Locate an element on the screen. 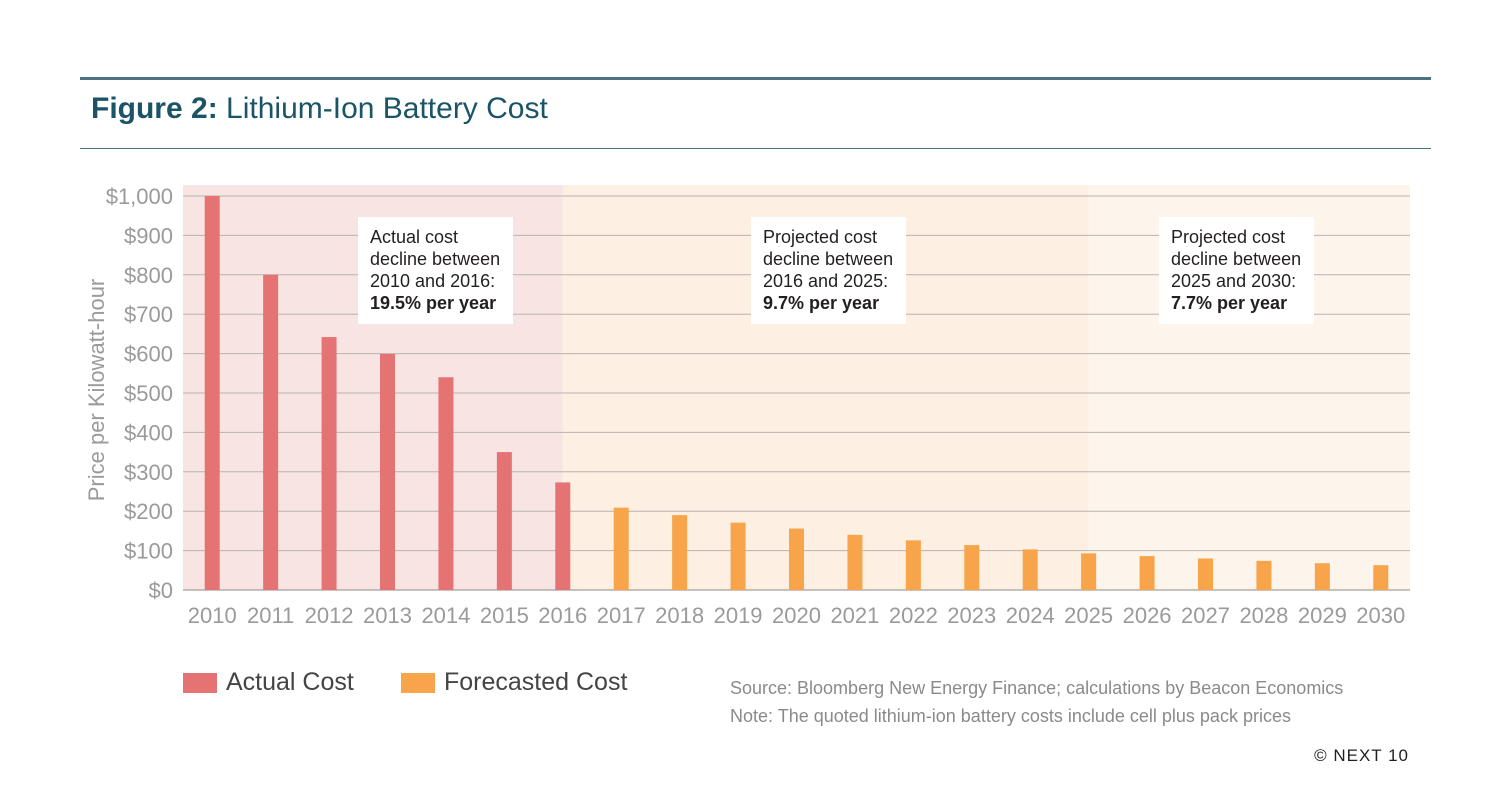 The image size is (1509, 799). y-tick-label: $300 is located at coordinates (148, 472).